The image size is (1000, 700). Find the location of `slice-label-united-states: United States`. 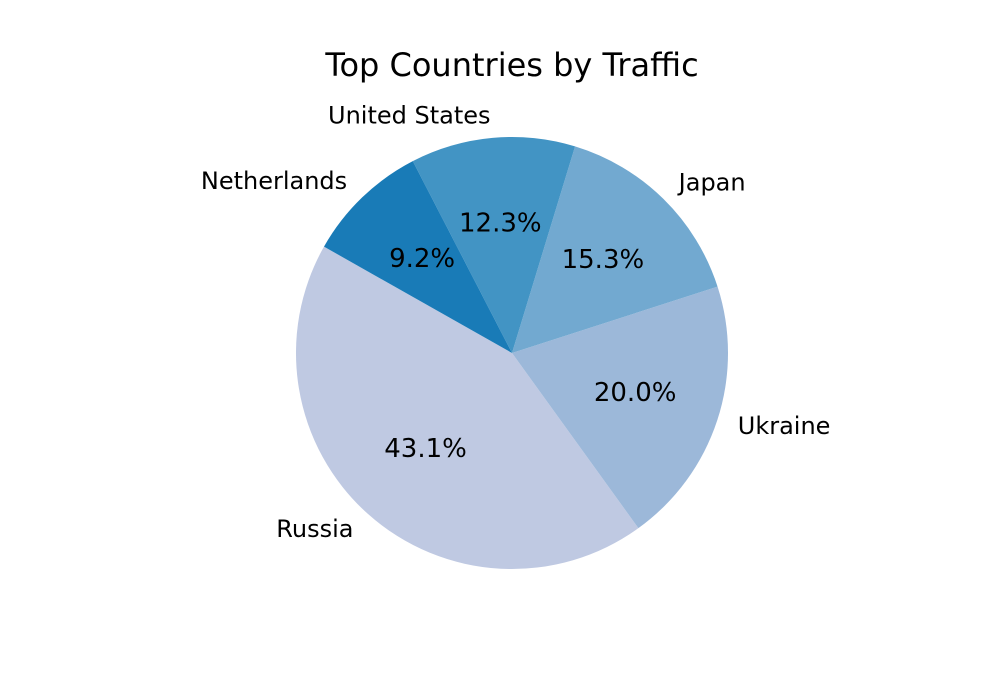

slice-label-united-states: United States is located at coordinates (409, 115).